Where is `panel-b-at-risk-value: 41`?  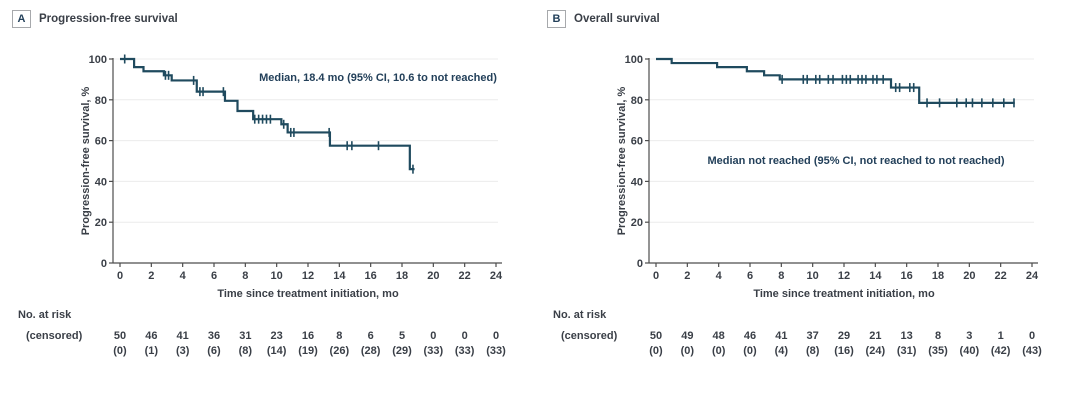
panel-b-at-risk-value: 41 is located at coordinates (781, 336).